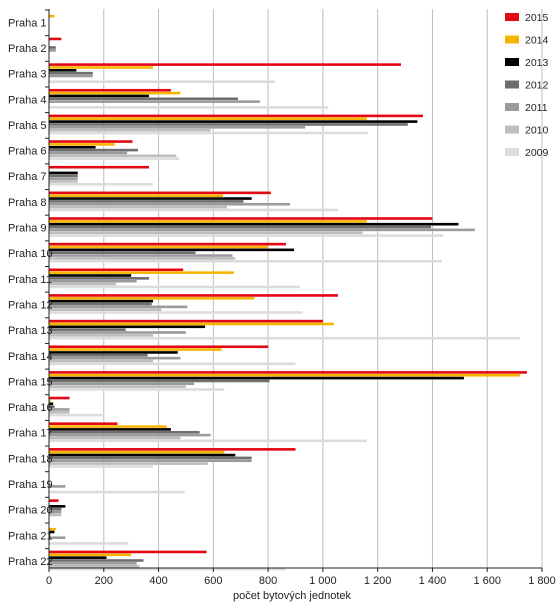  Describe the element at coordinates (90, 275) in the screenshot. I see `bar-praha-11-2013` at that location.